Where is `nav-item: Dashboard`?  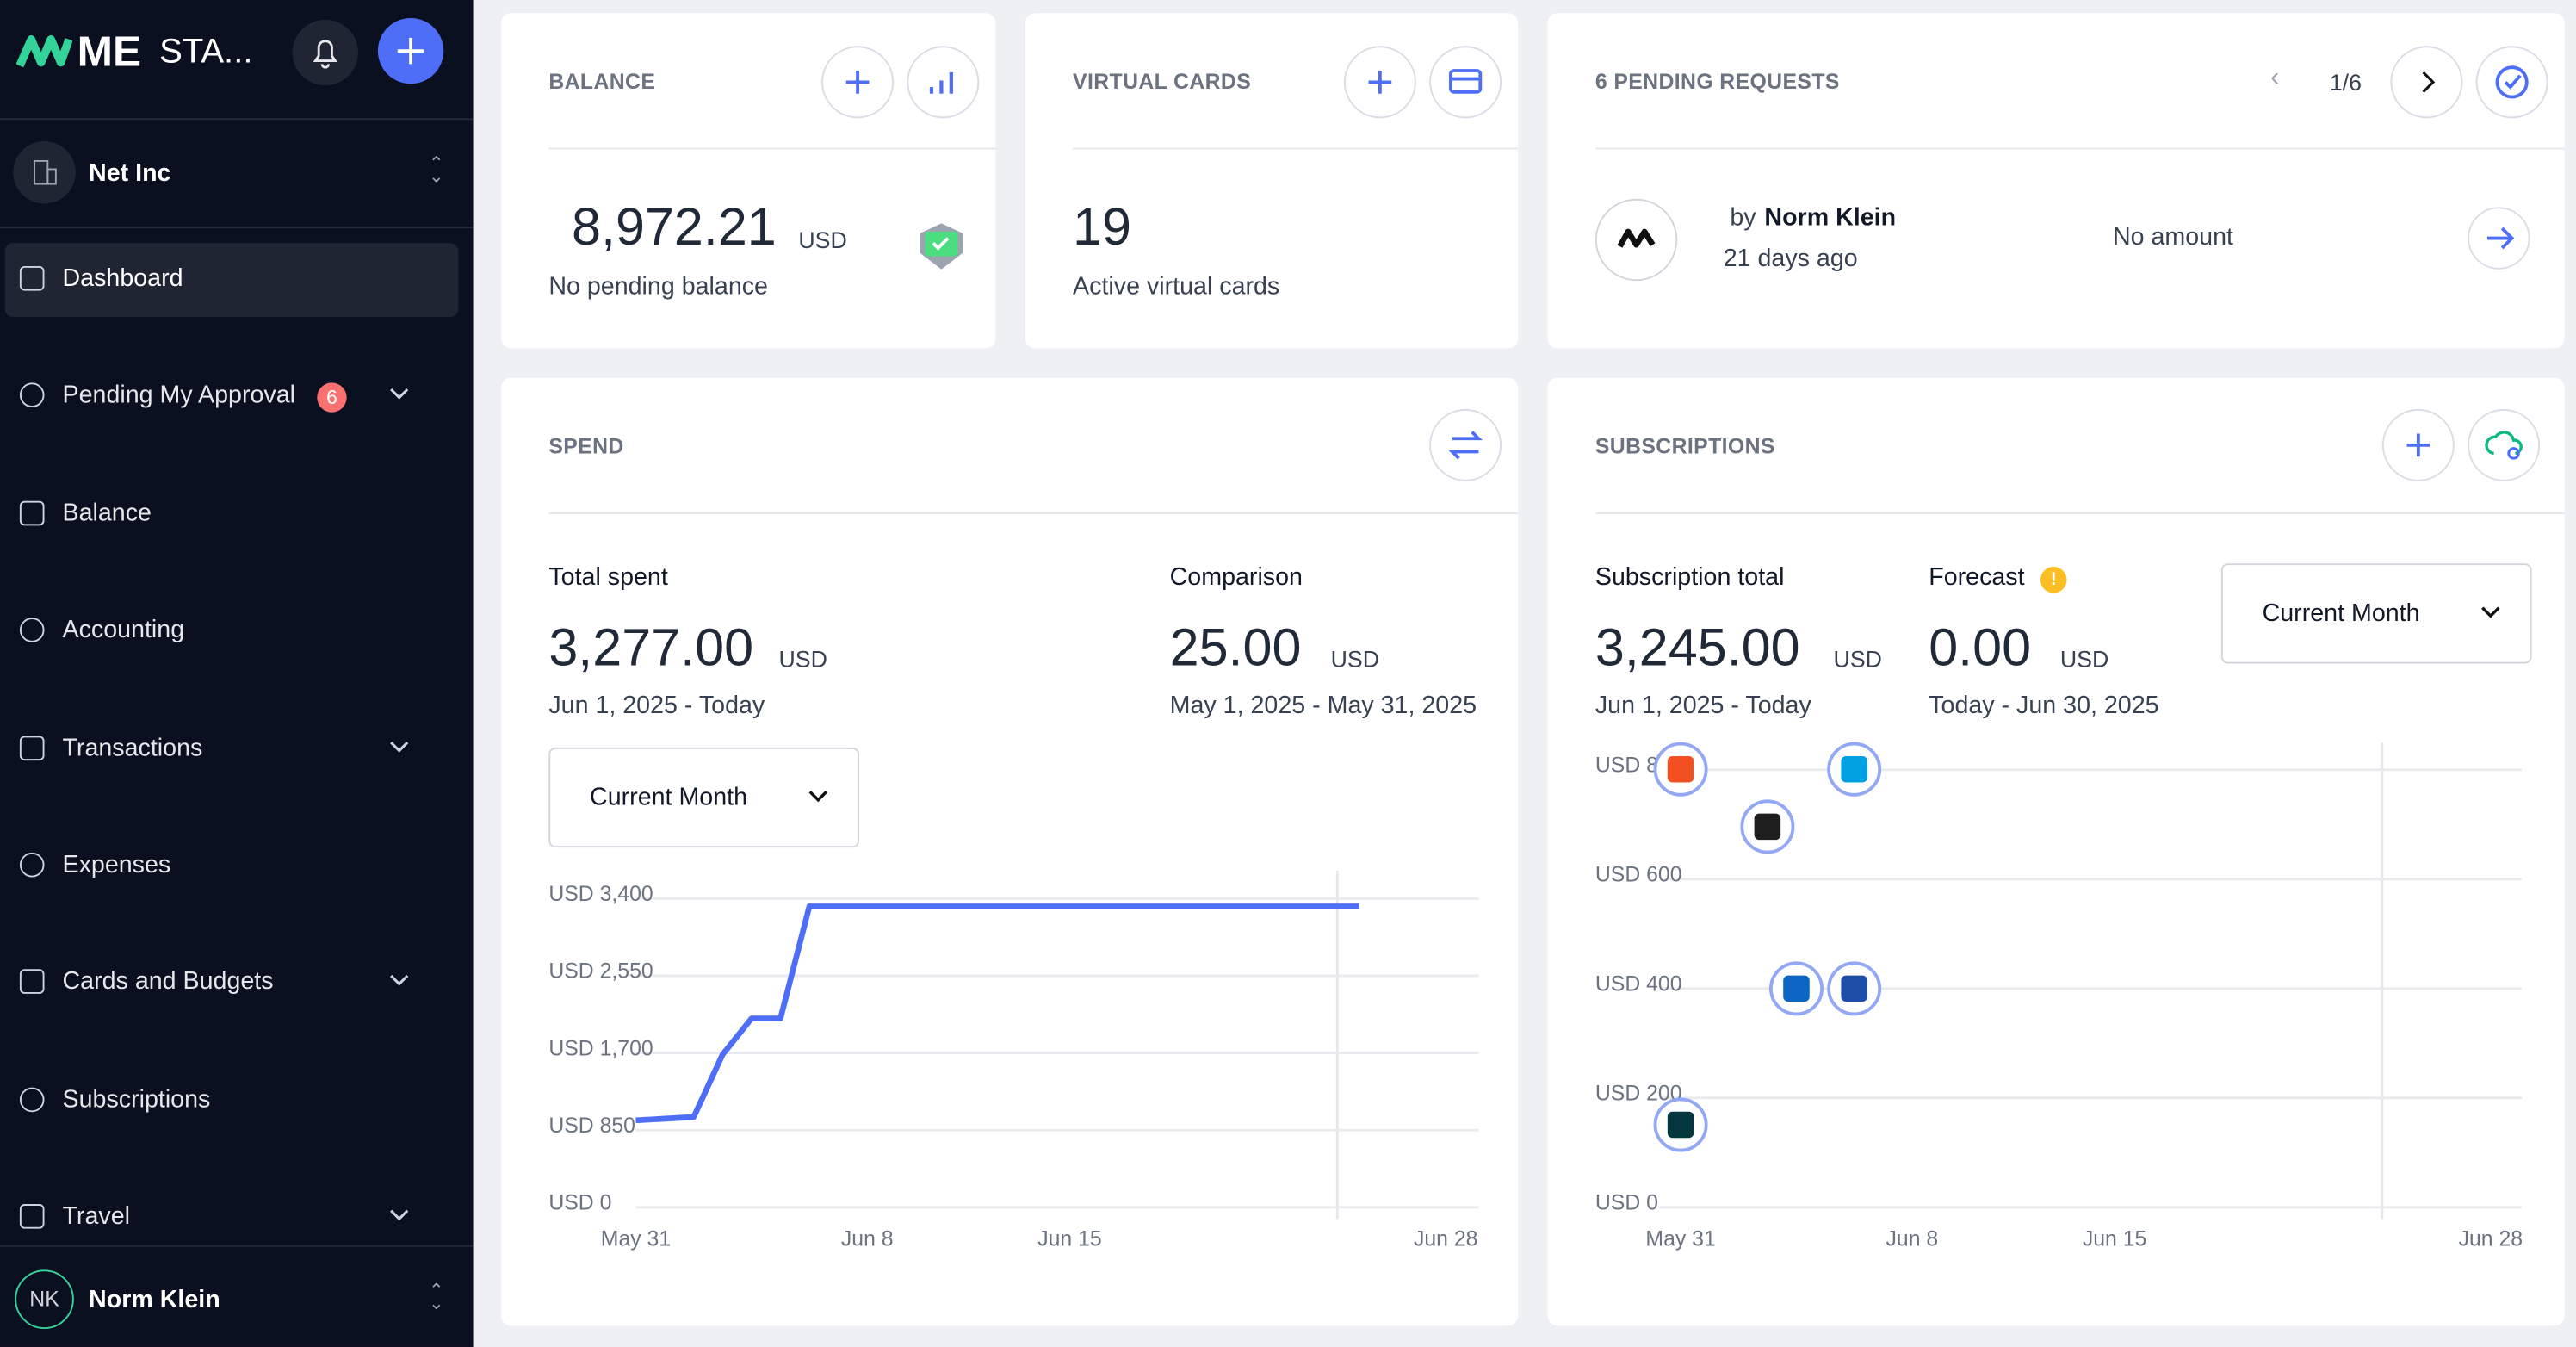
nav-item: Dashboard is located at coordinates (123, 278).